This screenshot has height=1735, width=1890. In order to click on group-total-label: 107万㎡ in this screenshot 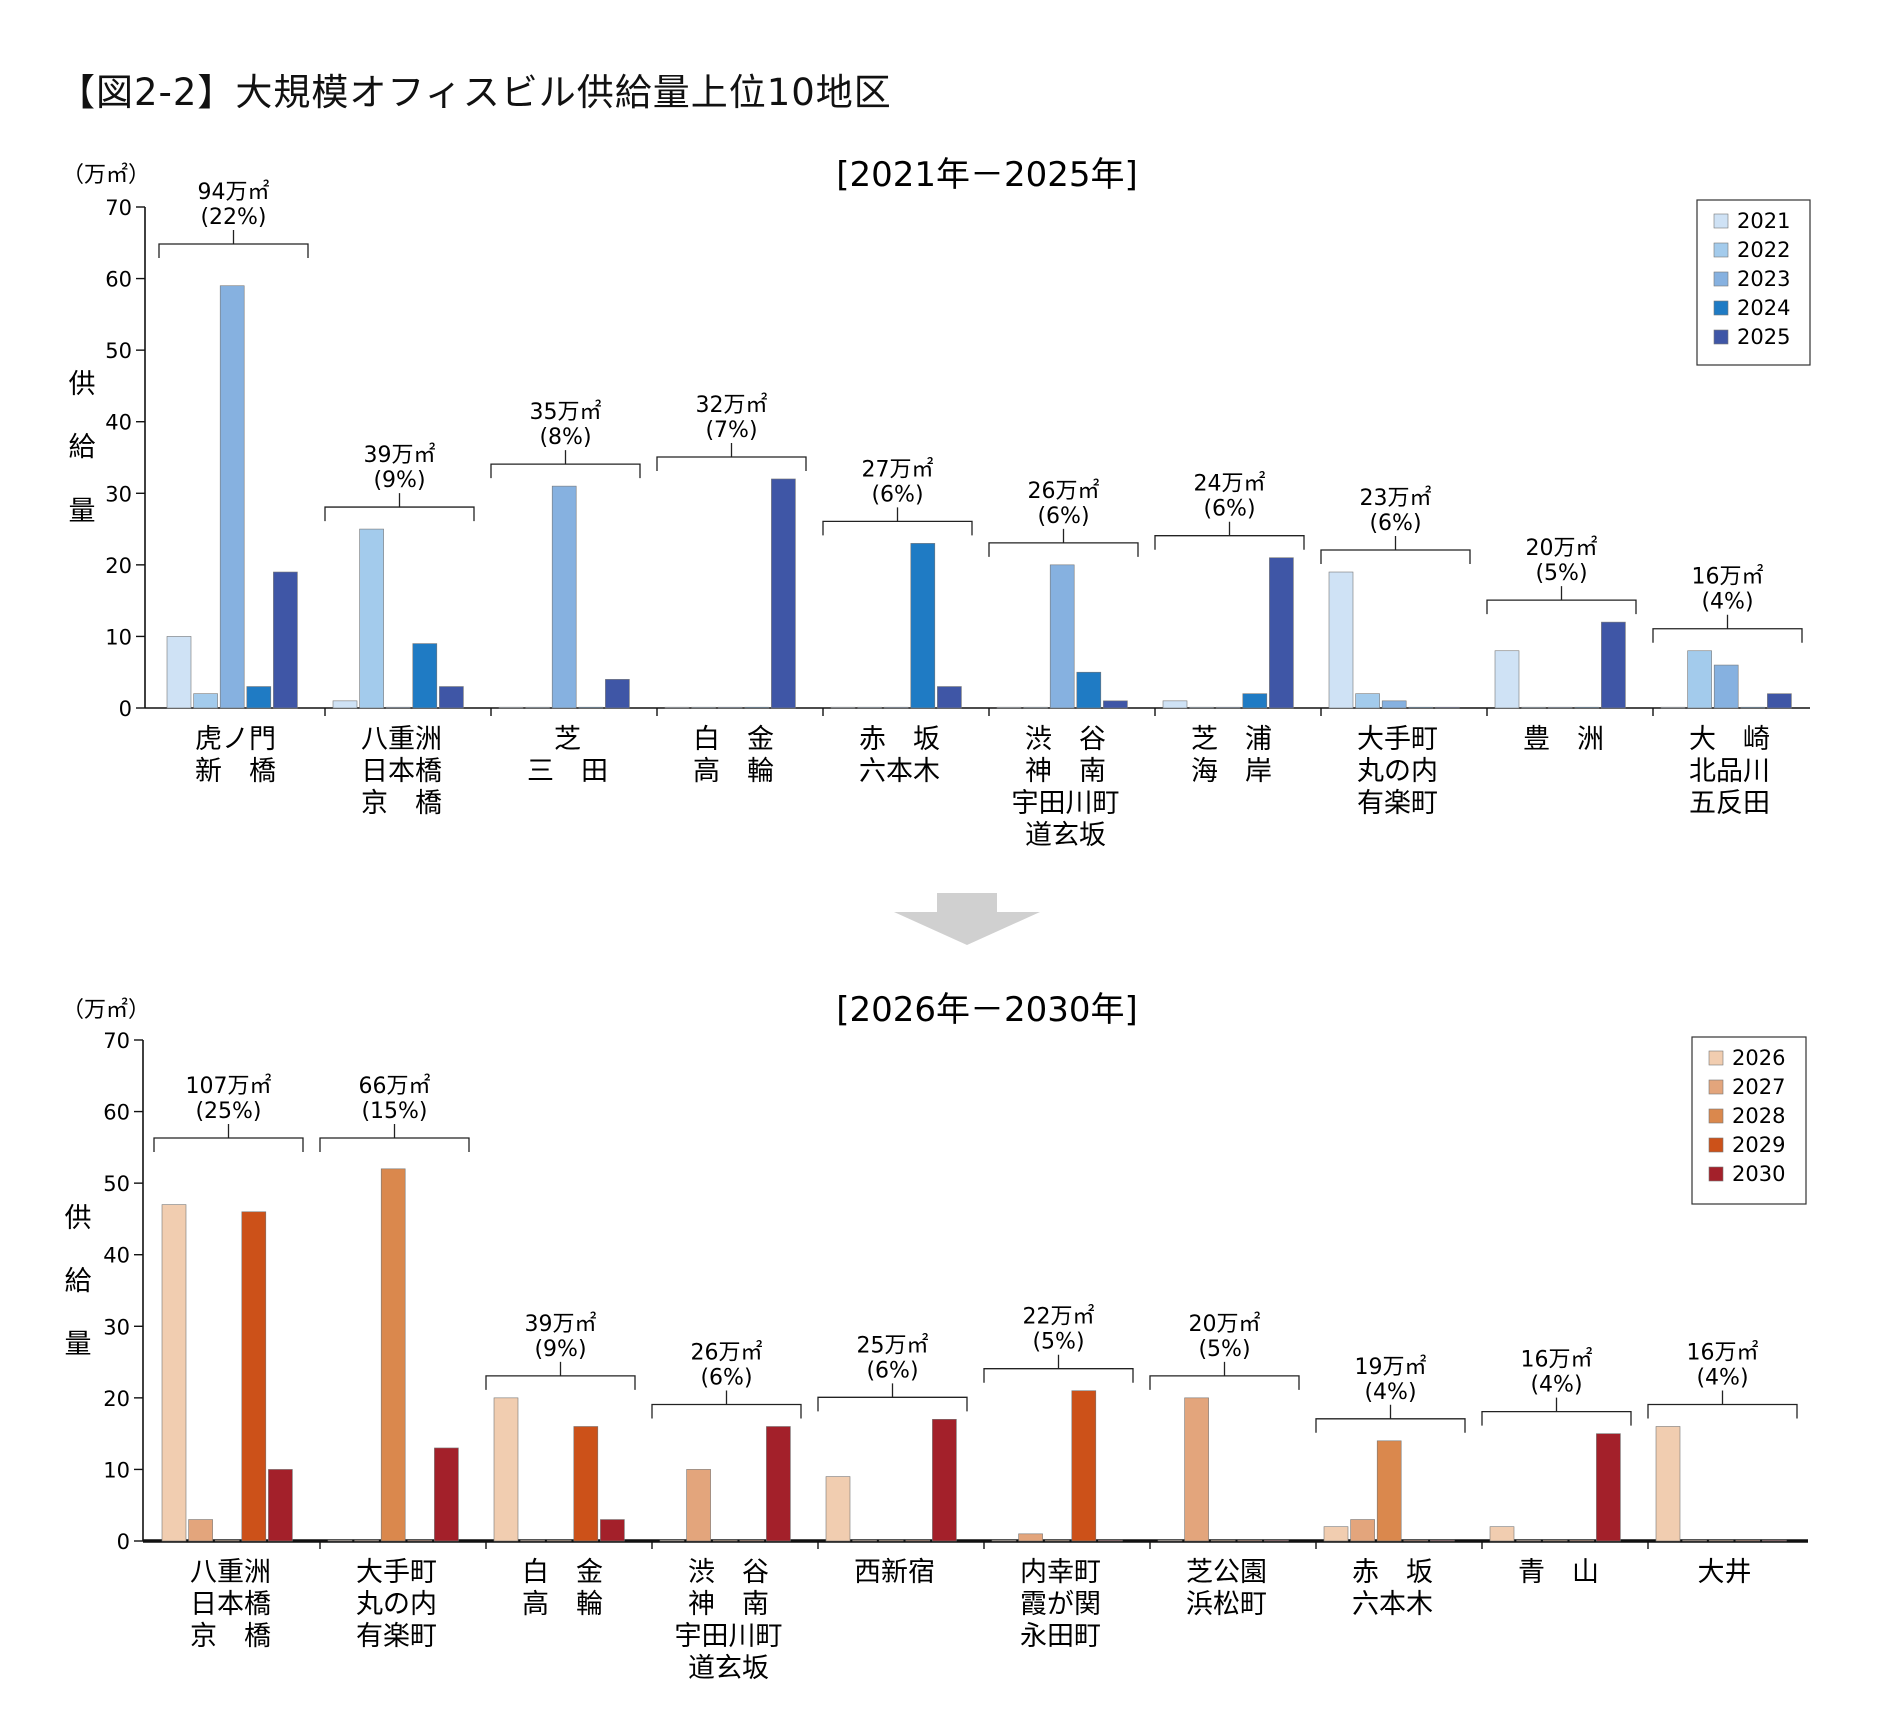, I will do `click(229, 1086)`.